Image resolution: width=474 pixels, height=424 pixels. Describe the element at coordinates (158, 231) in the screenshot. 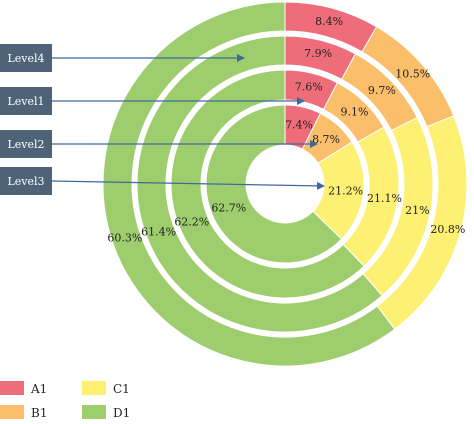

I see `slice-label-level1-d1: 61.4%` at that location.